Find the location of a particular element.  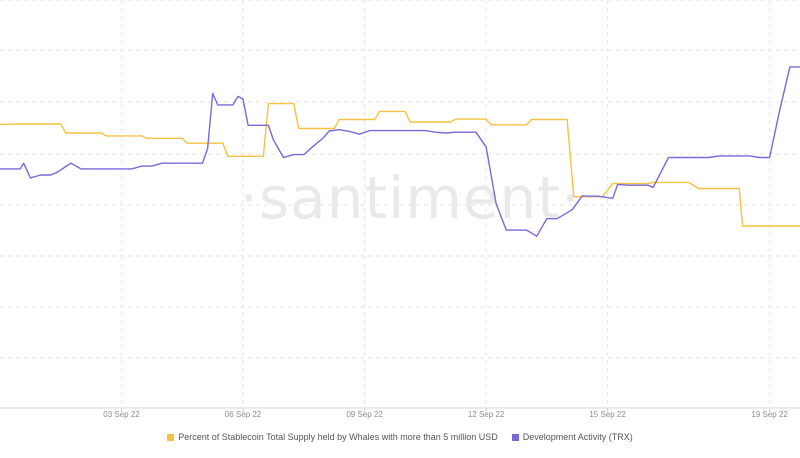

x-tick-label: 15 Sep 22 is located at coordinates (607, 414).